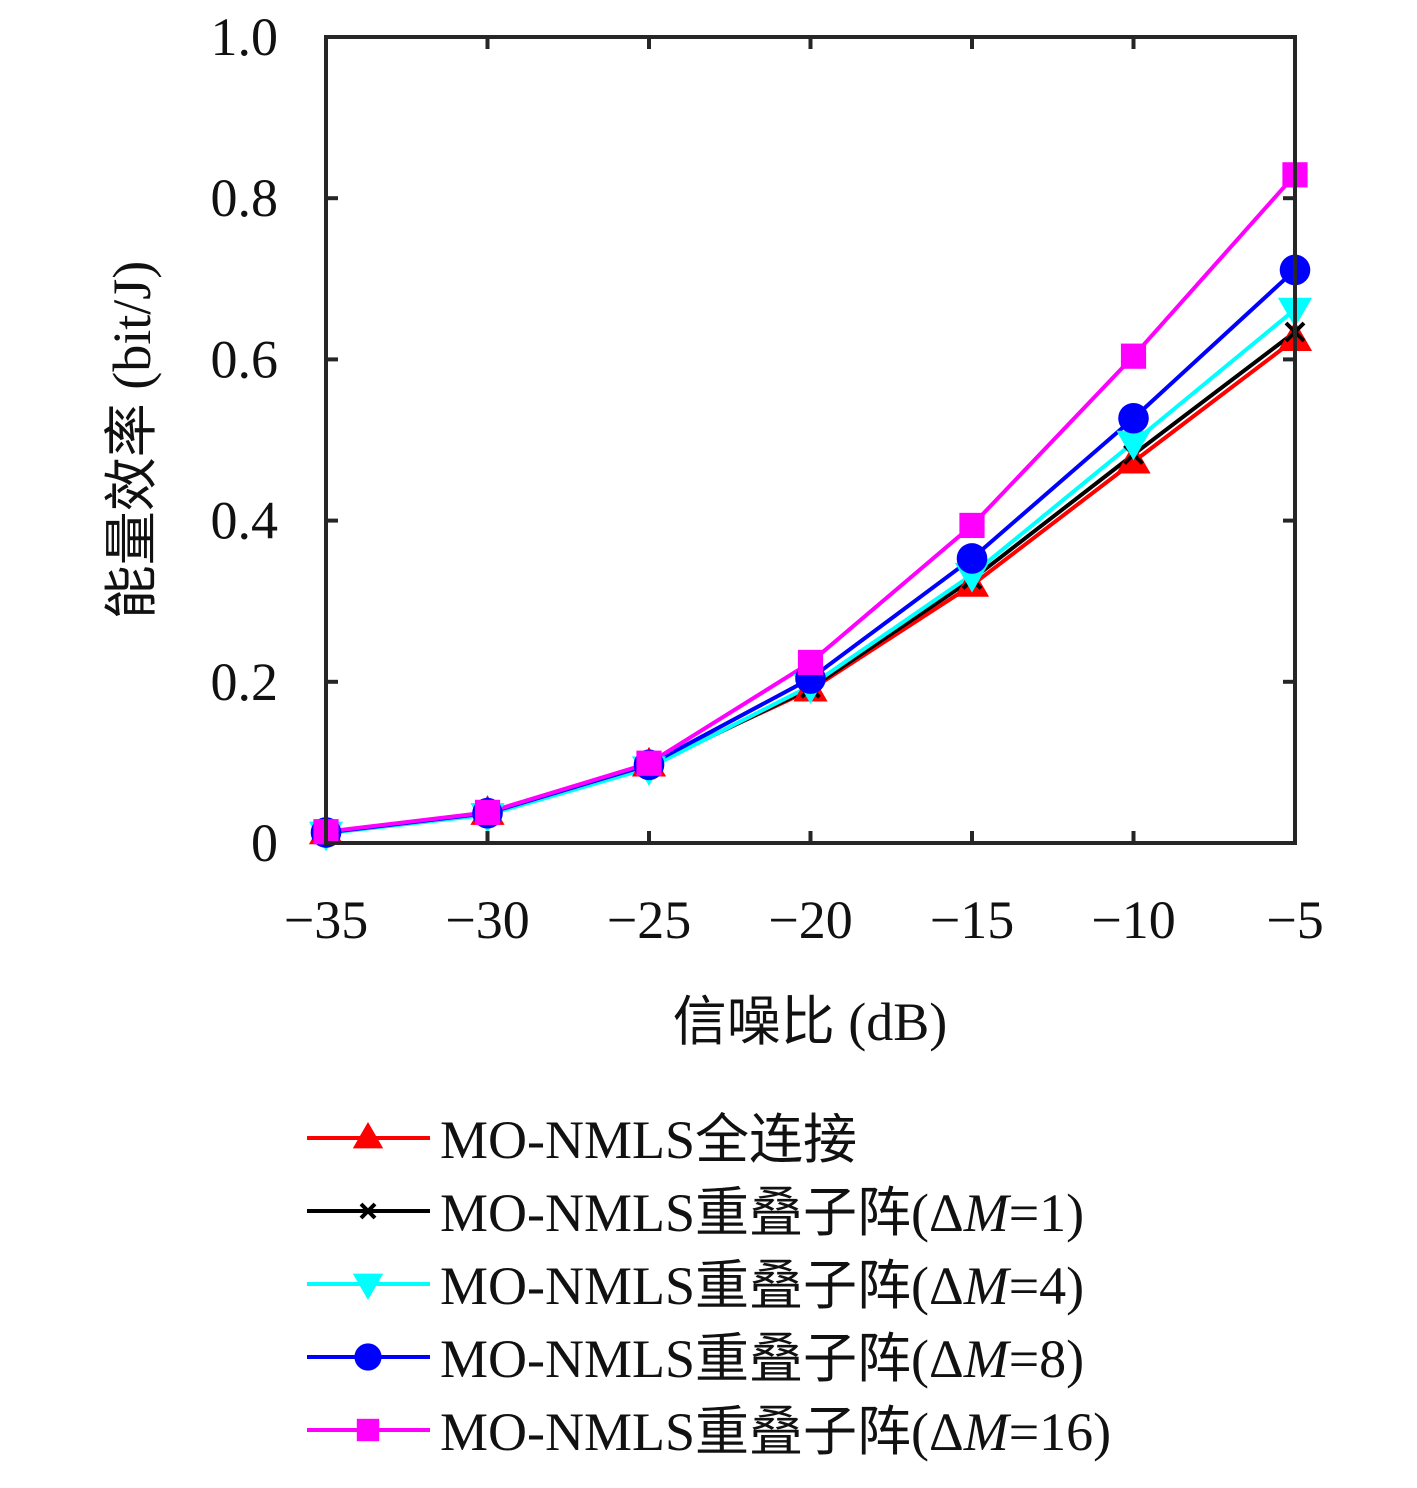 The image size is (1417, 1488). What do you see at coordinates (245, 521) in the screenshot?
I see `y-tick-label: 0.4` at bounding box center [245, 521].